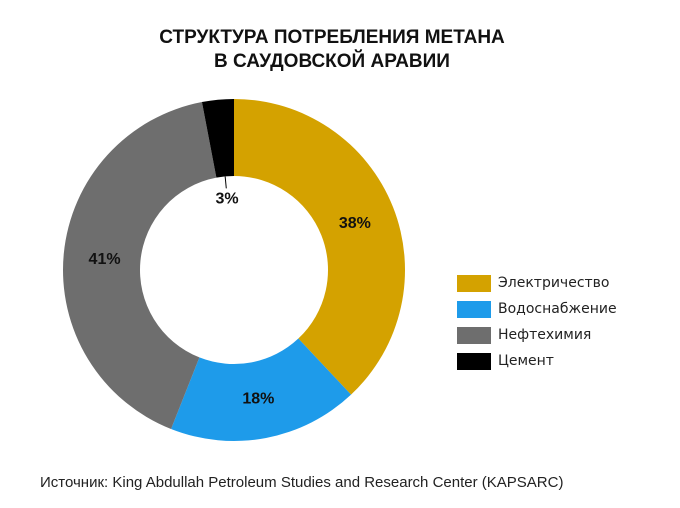  What do you see at coordinates (332, 61) in the screenshot?
I see `chart-title-line-2: В САУДОВСКОЙ АРАВИИ` at bounding box center [332, 61].